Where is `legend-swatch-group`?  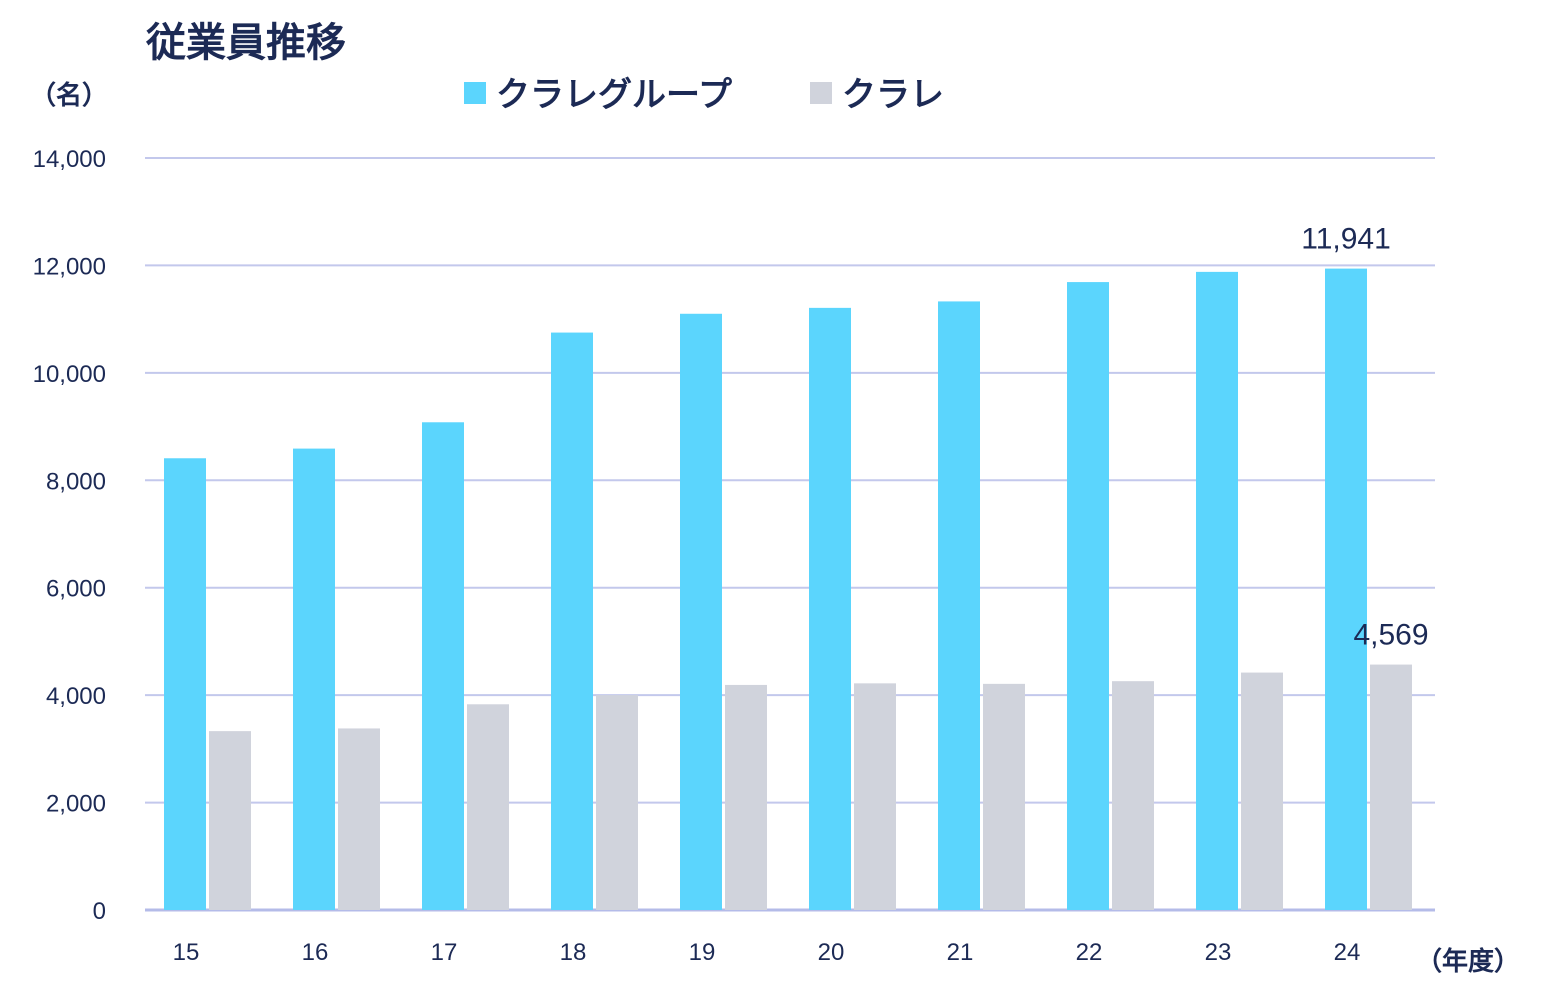
legend-swatch-group is located at coordinates (475, 93).